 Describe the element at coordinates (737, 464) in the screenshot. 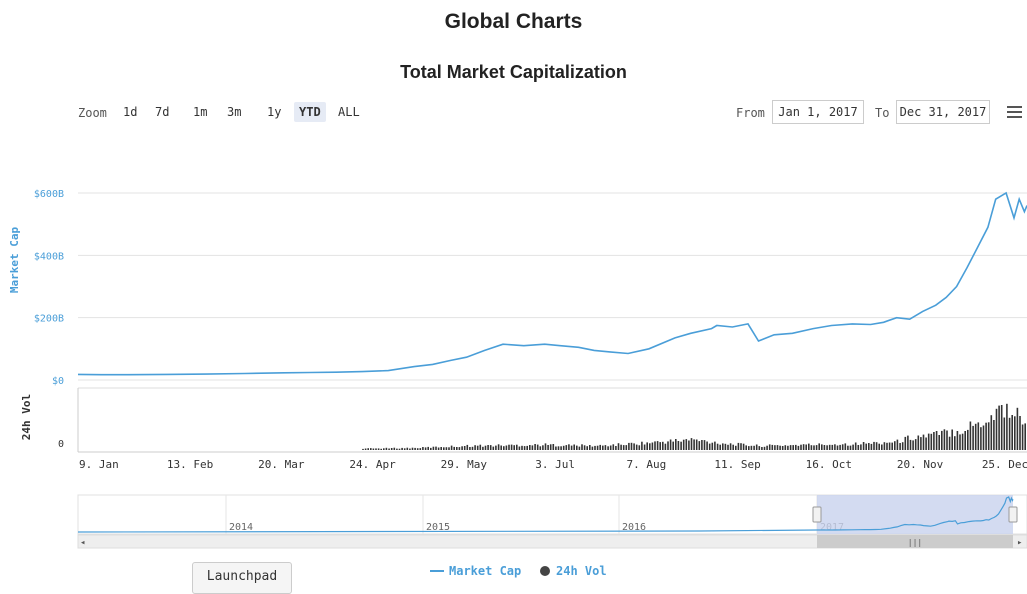

I see `x-tick-label: 11. Sep` at that location.